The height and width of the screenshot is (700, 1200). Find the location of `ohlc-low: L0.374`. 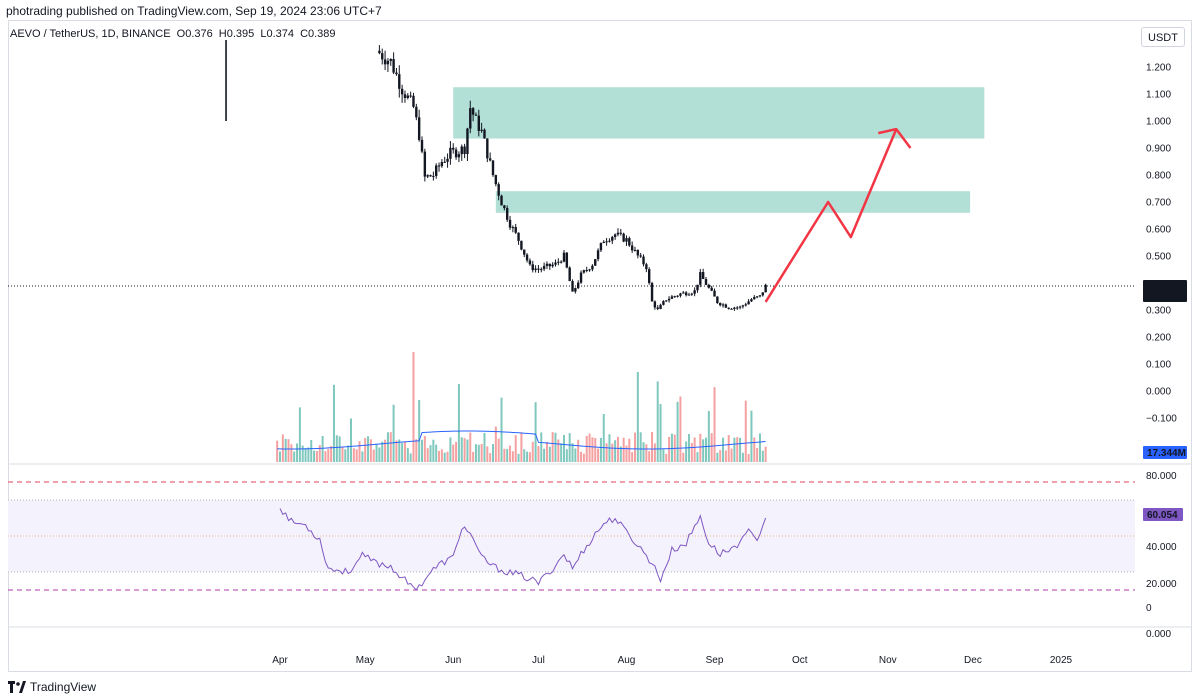

ohlc-low: L0.374 is located at coordinates (277, 34).